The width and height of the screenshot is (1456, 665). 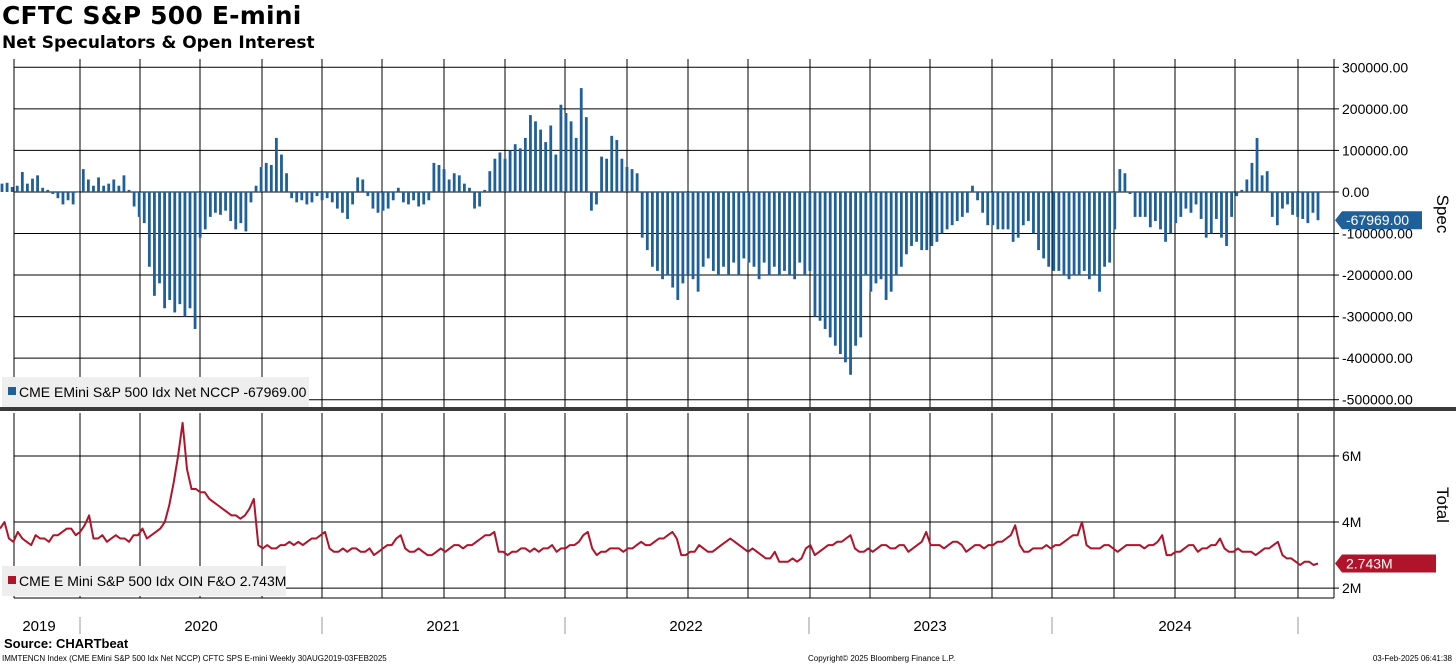 I want to click on y-tick-label-spec: -200000.00, so click(x=1377, y=275).